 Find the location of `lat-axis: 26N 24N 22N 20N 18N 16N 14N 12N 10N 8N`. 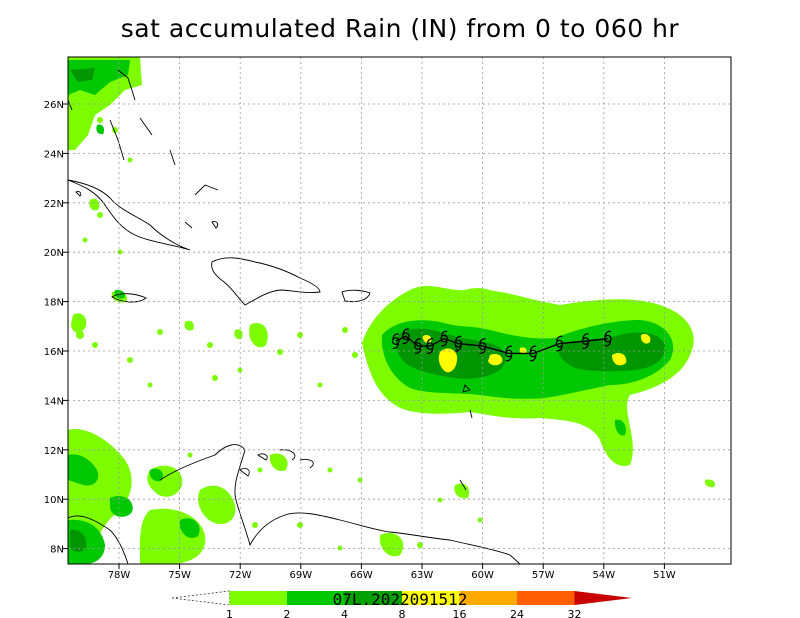

lat-axis: 26N 24N 22N 20N 18N 16N 14N 12N 10N 8N is located at coordinates (54, 328).